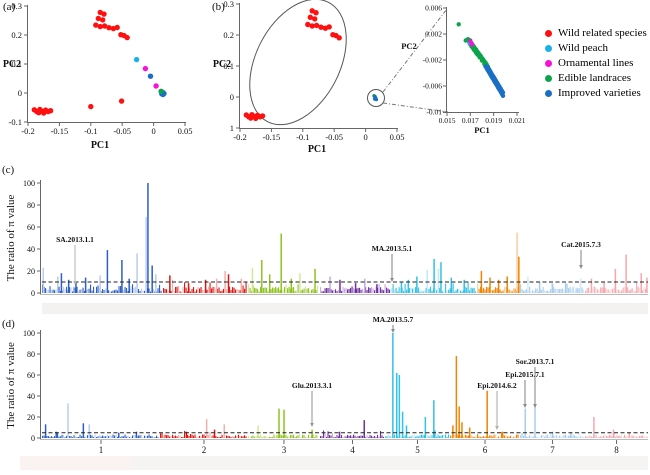 This screenshot has width=650, height=475. I want to click on tick-label: -0.1, so click(302, 137).